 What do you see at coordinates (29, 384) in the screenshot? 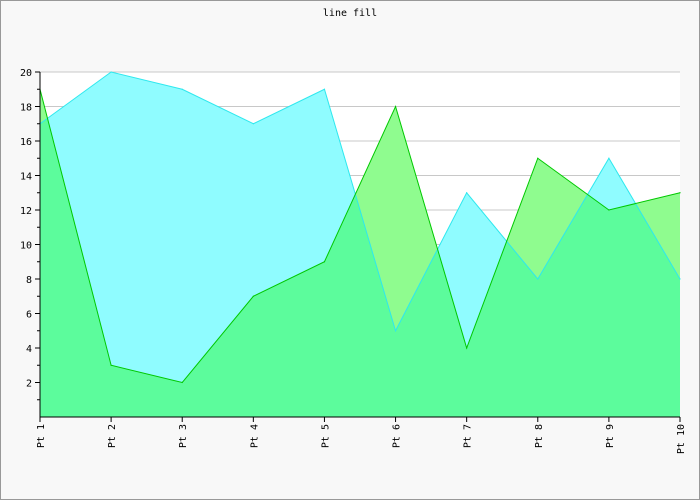
I see `y-tick-label: 2` at bounding box center [29, 384].